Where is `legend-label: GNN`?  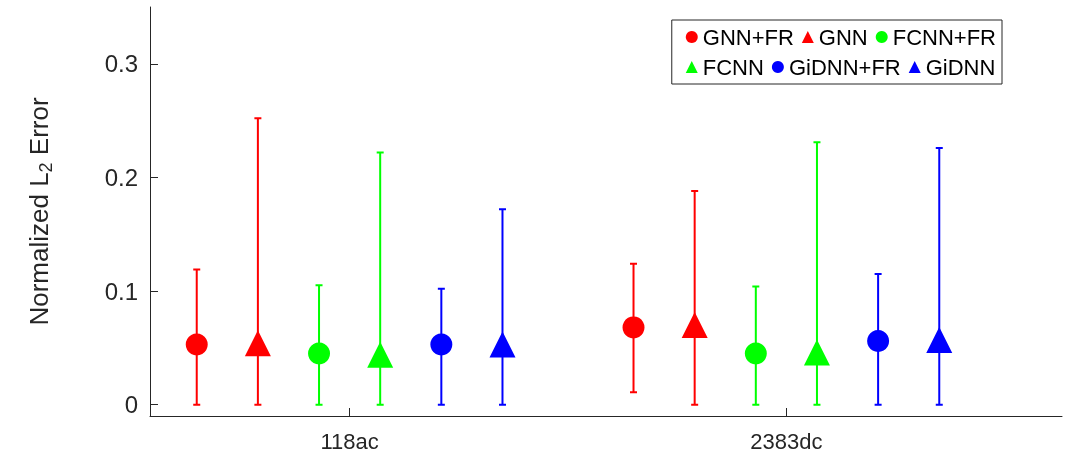 legend-label: GNN is located at coordinates (843, 37).